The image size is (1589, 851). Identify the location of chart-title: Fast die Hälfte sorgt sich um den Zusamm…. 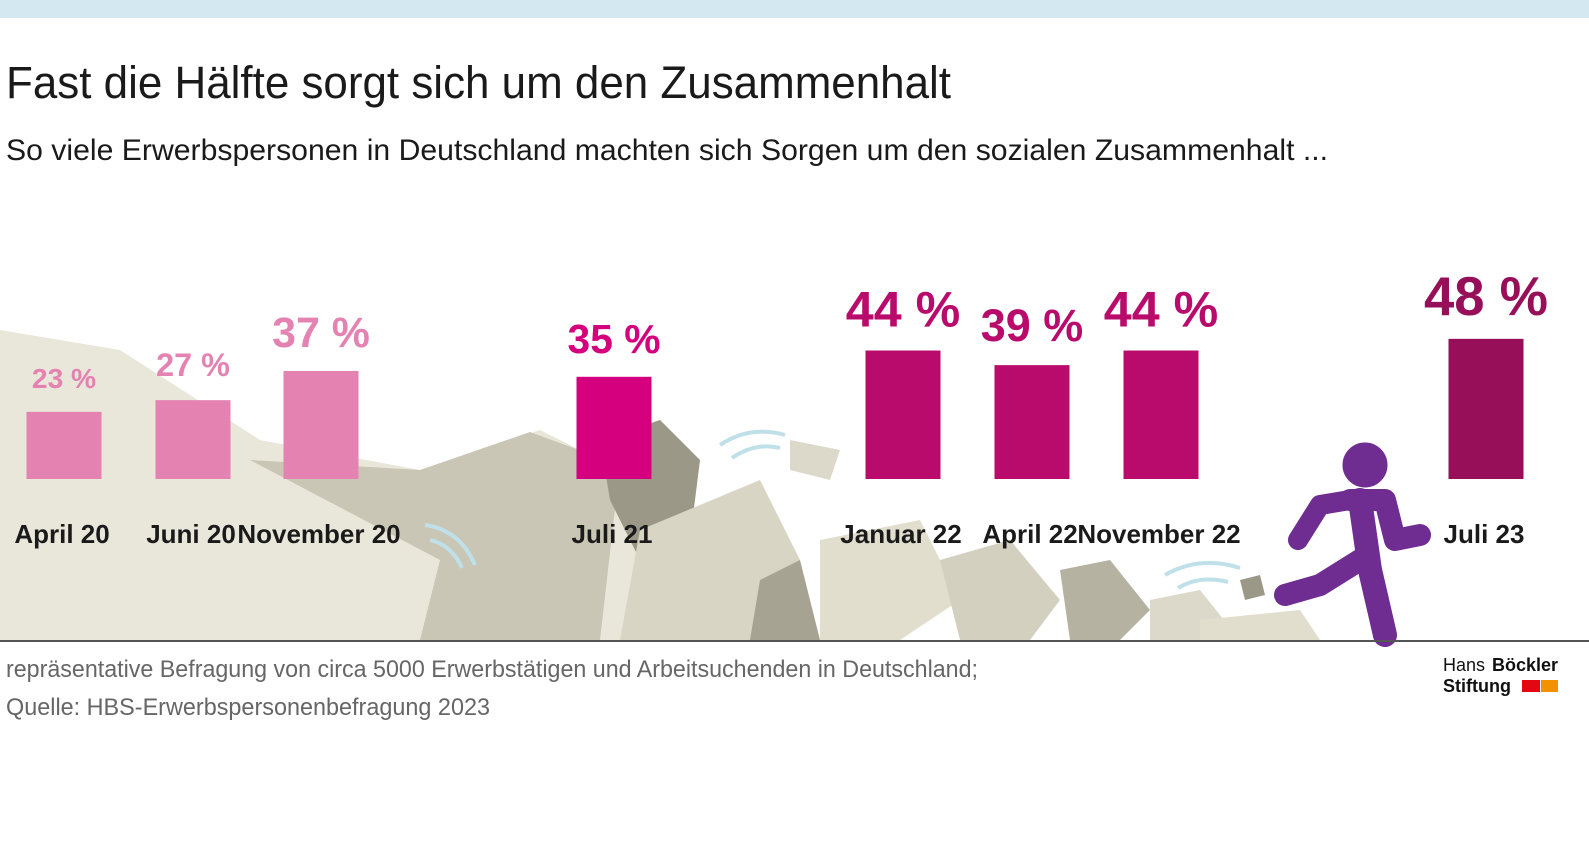
(478, 82).